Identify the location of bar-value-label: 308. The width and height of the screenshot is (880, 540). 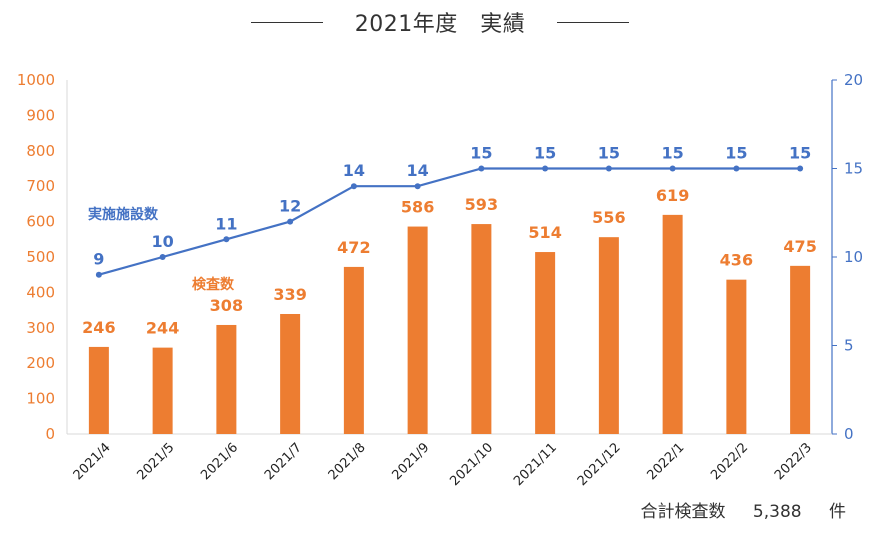
(226, 305).